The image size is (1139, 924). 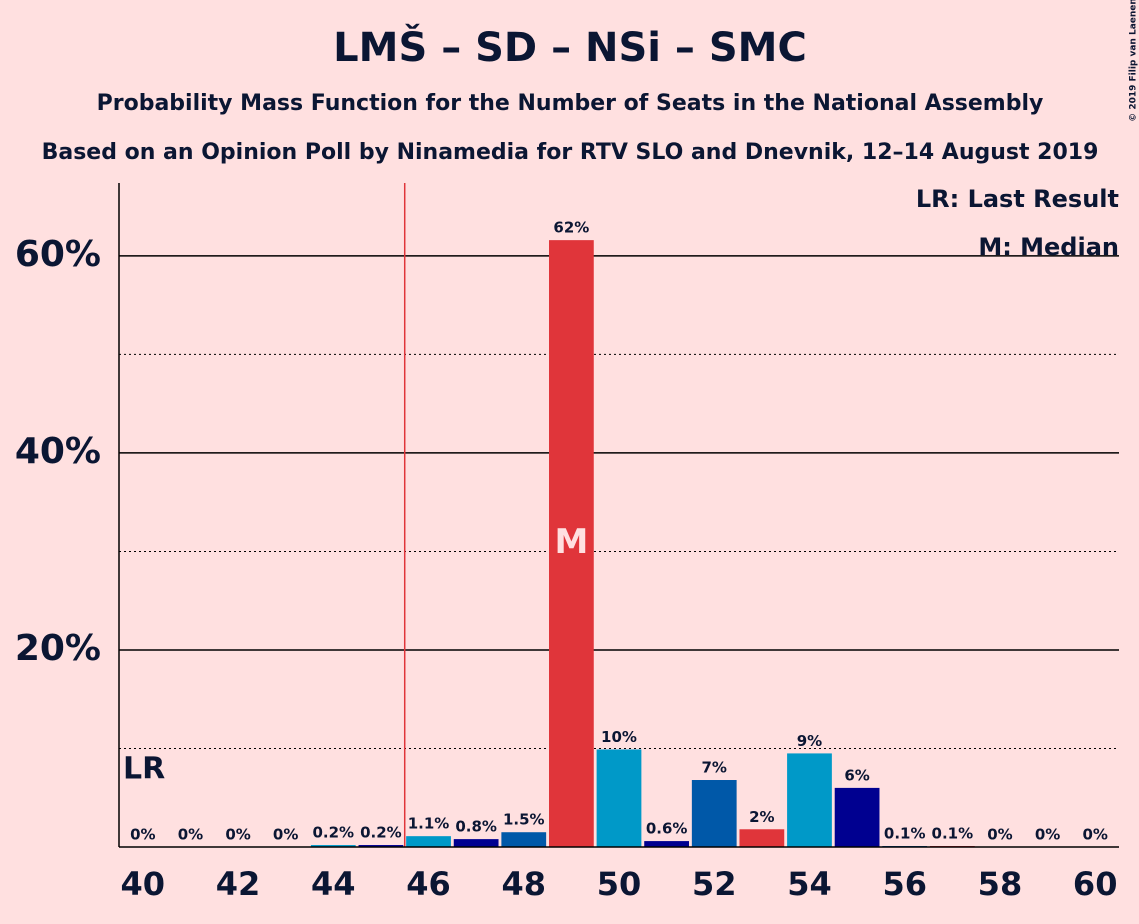 What do you see at coordinates (761, 817) in the screenshot?
I see `value-label: 2%` at bounding box center [761, 817].